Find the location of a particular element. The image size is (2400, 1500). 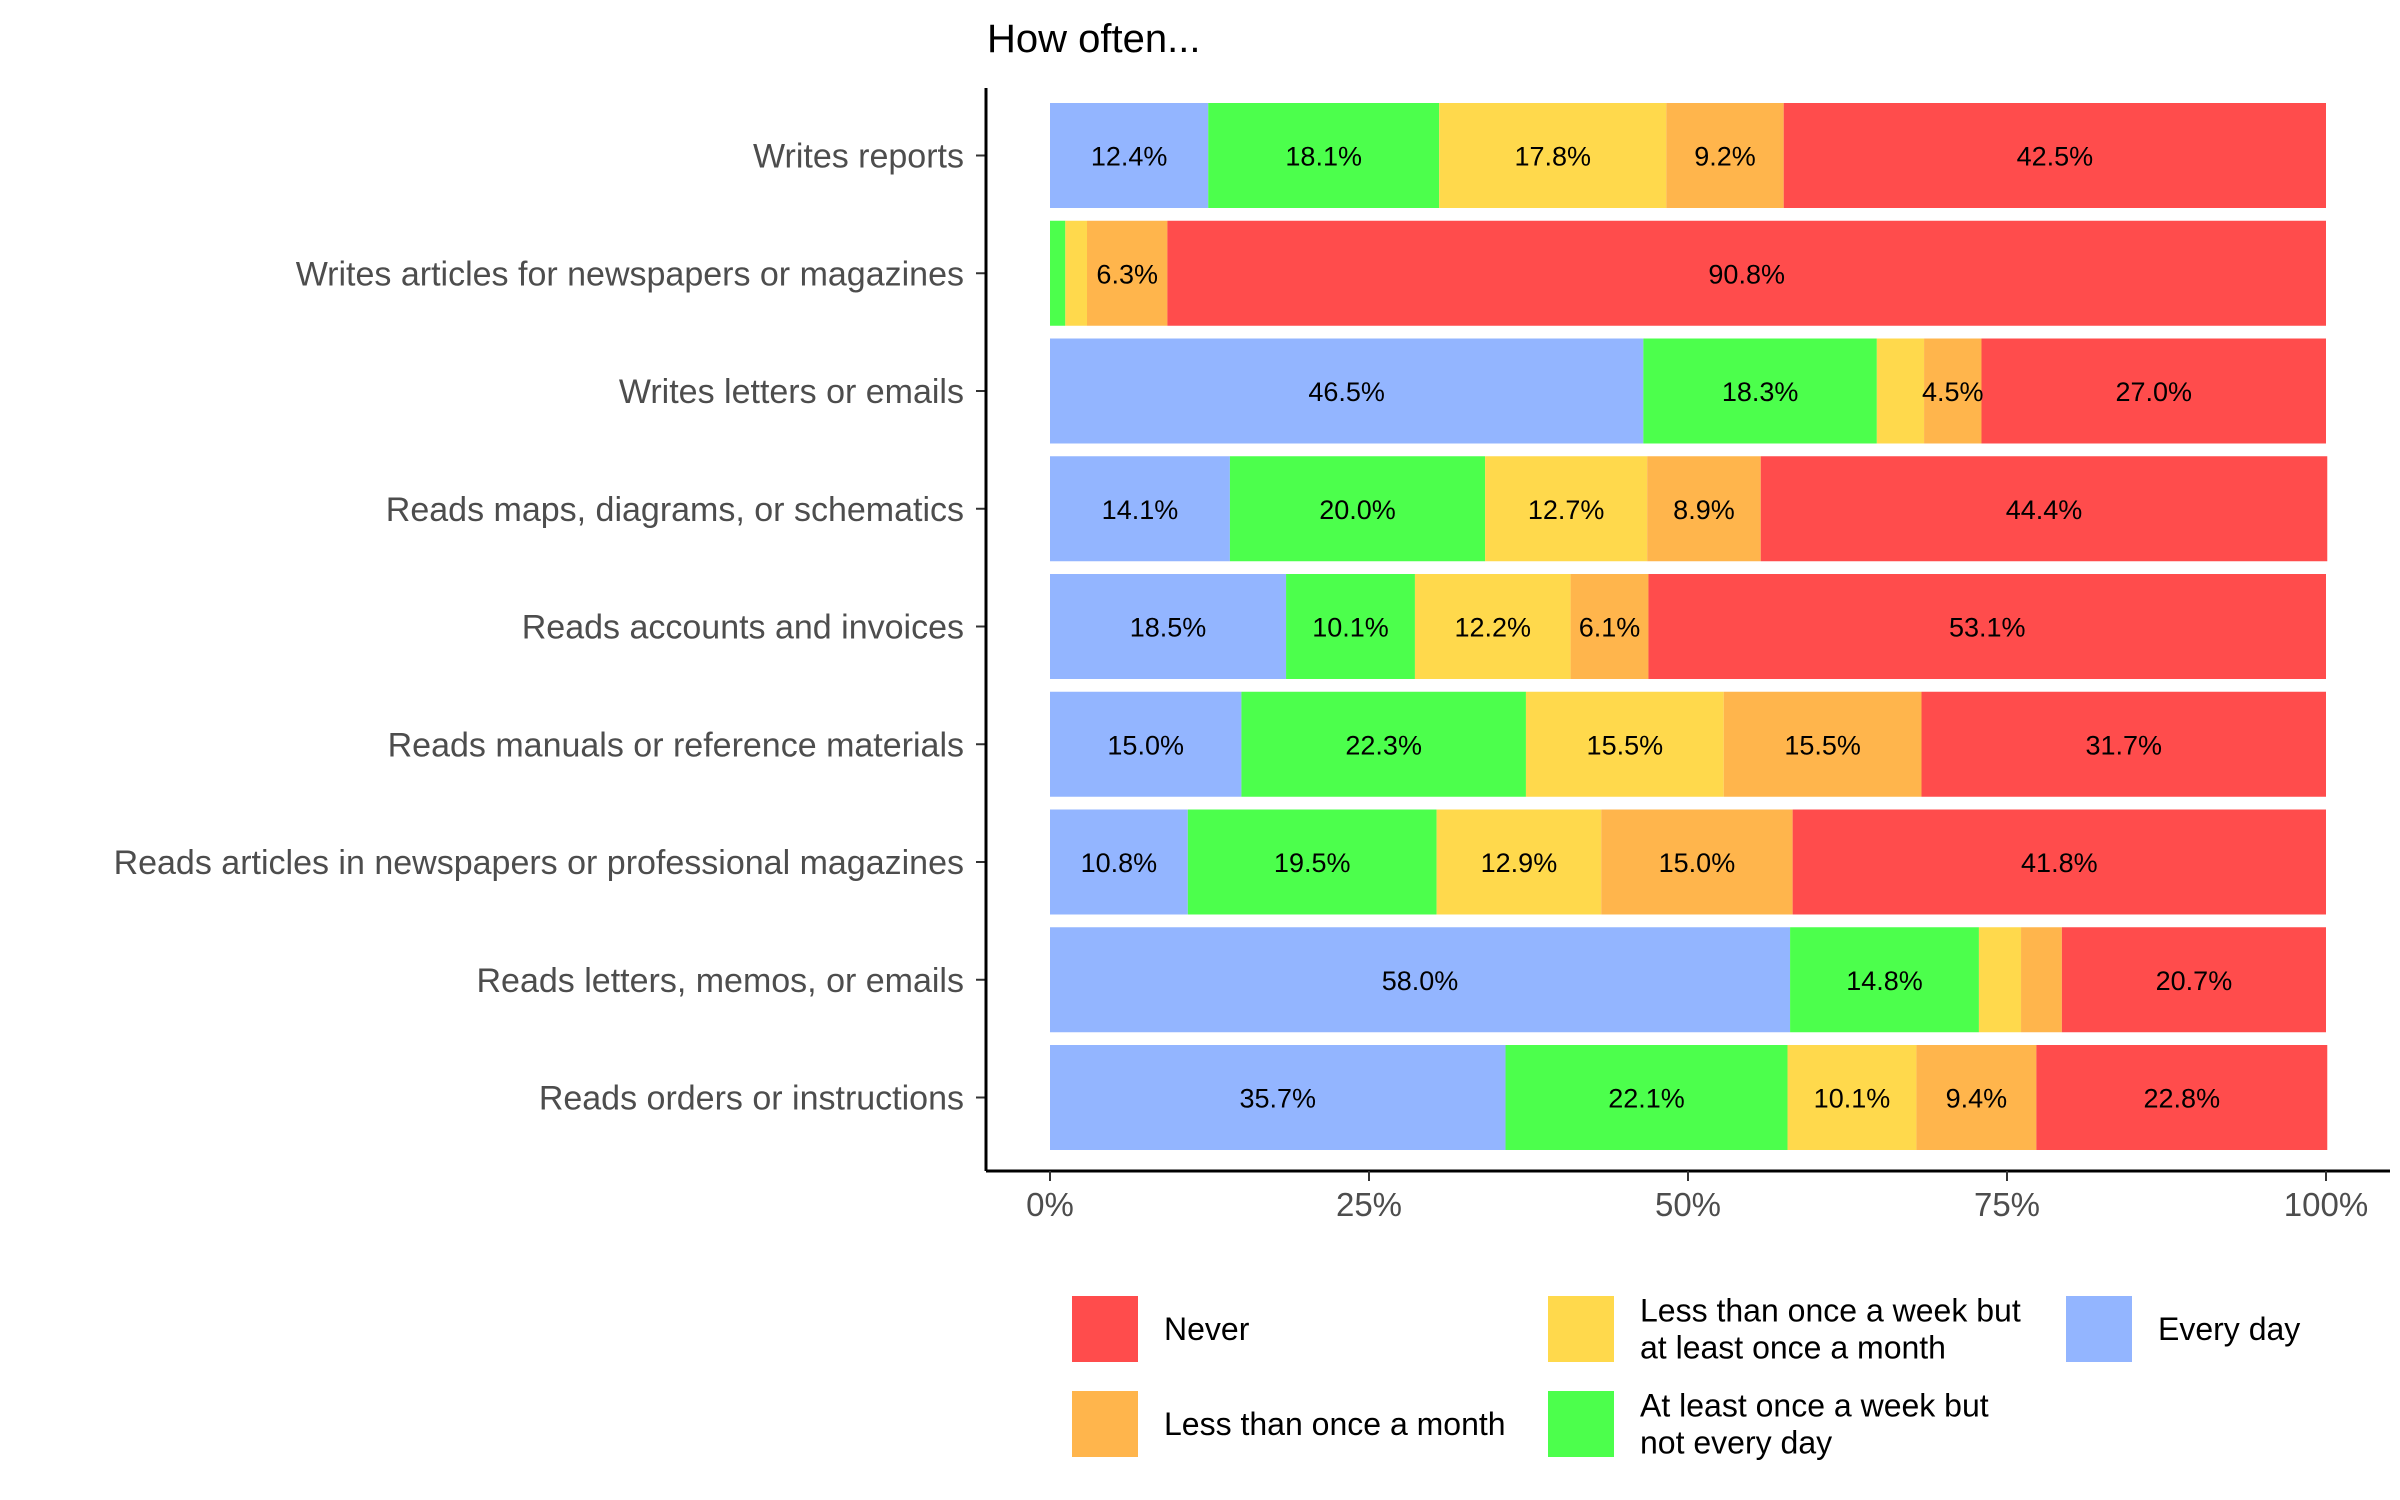

segment-label: 35.7% is located at coordinates (1277, 1099).